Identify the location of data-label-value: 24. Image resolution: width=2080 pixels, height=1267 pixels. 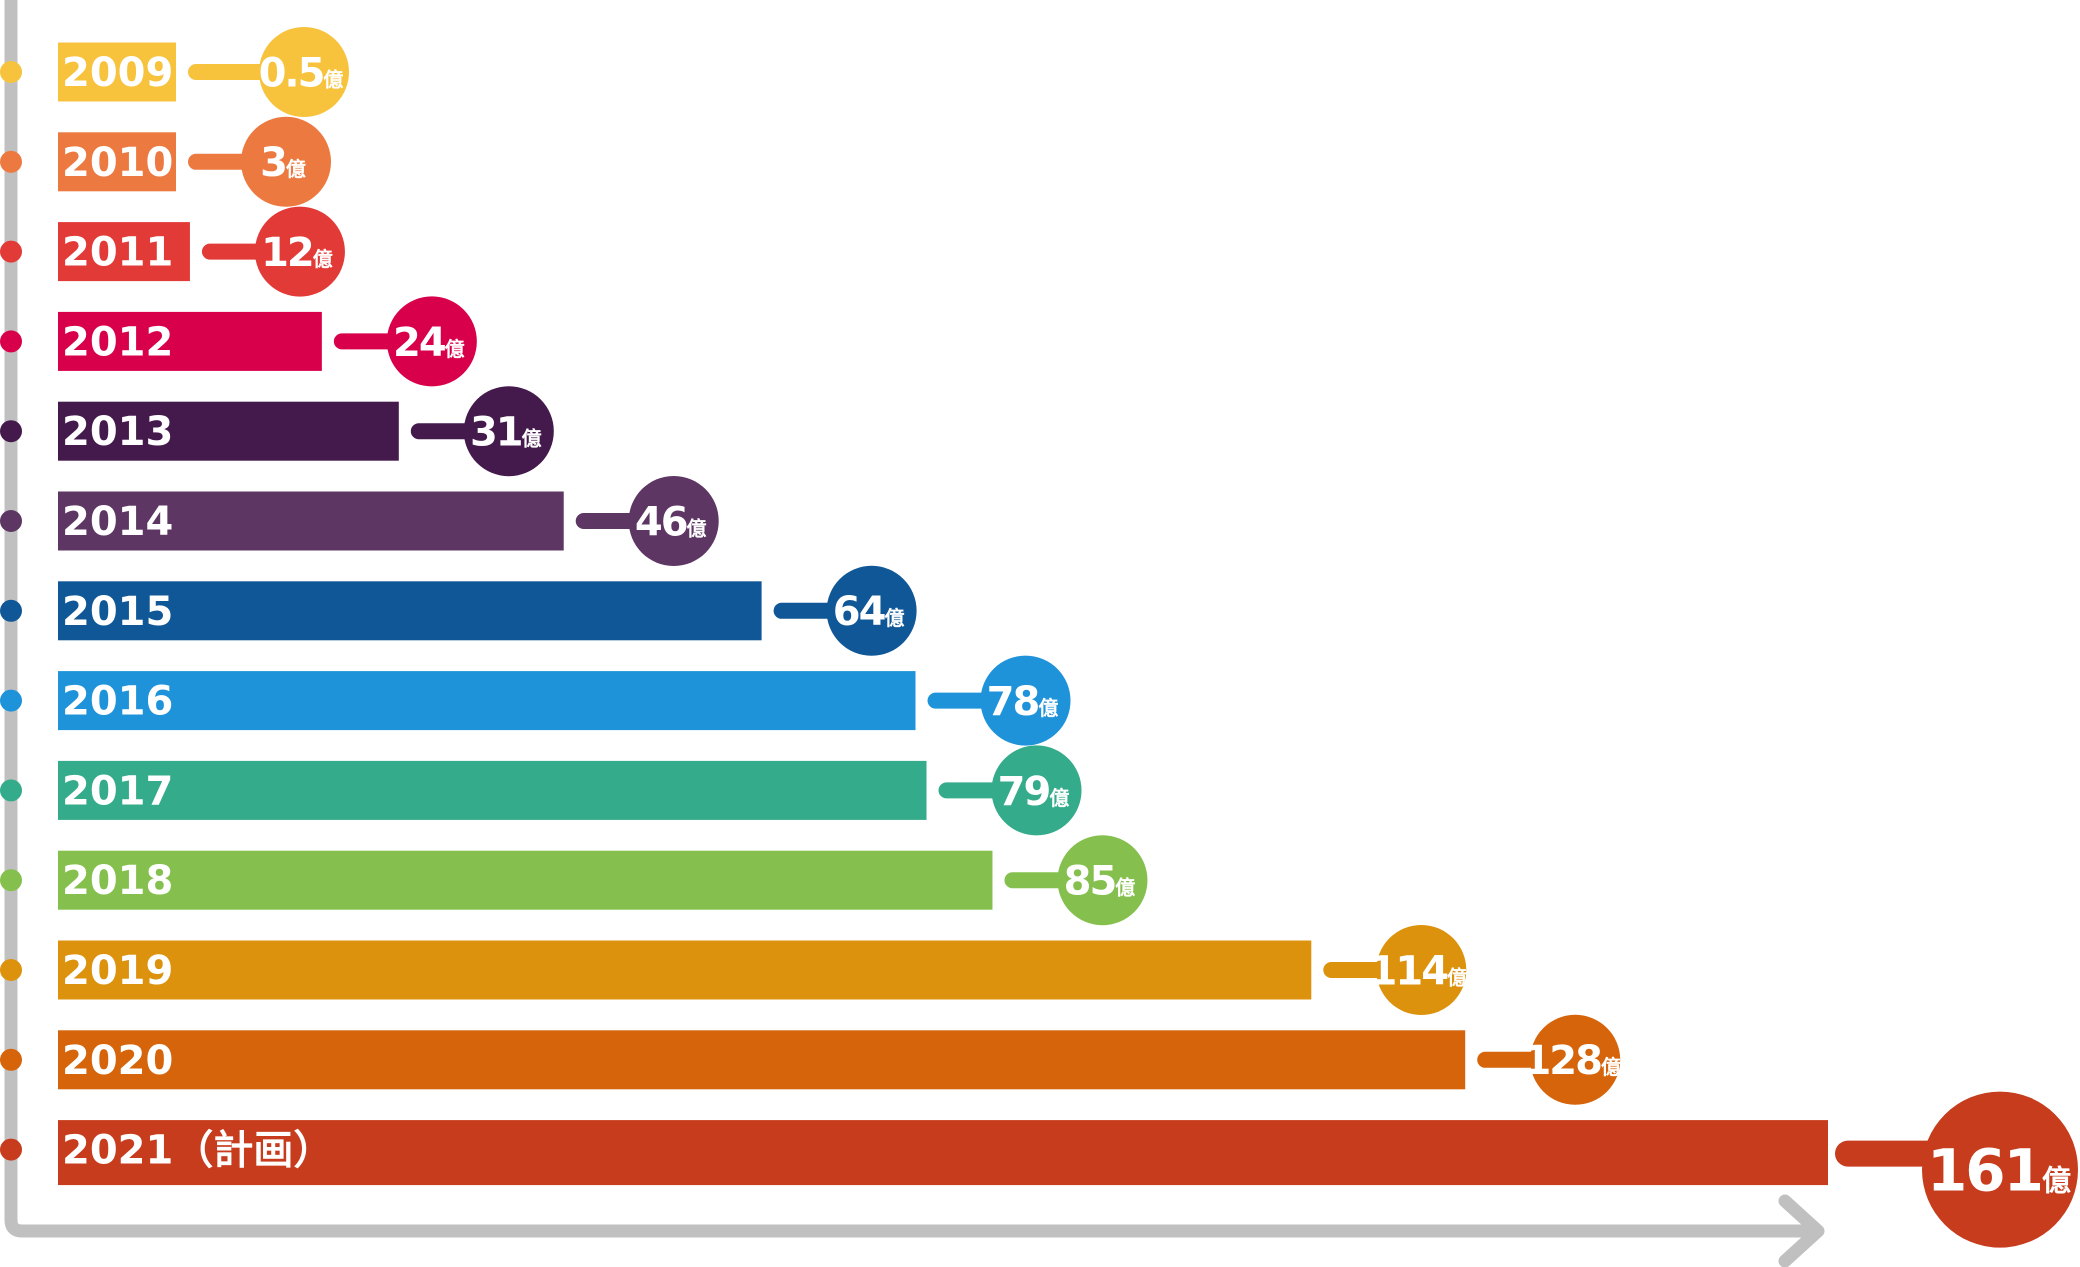
(419, 343).